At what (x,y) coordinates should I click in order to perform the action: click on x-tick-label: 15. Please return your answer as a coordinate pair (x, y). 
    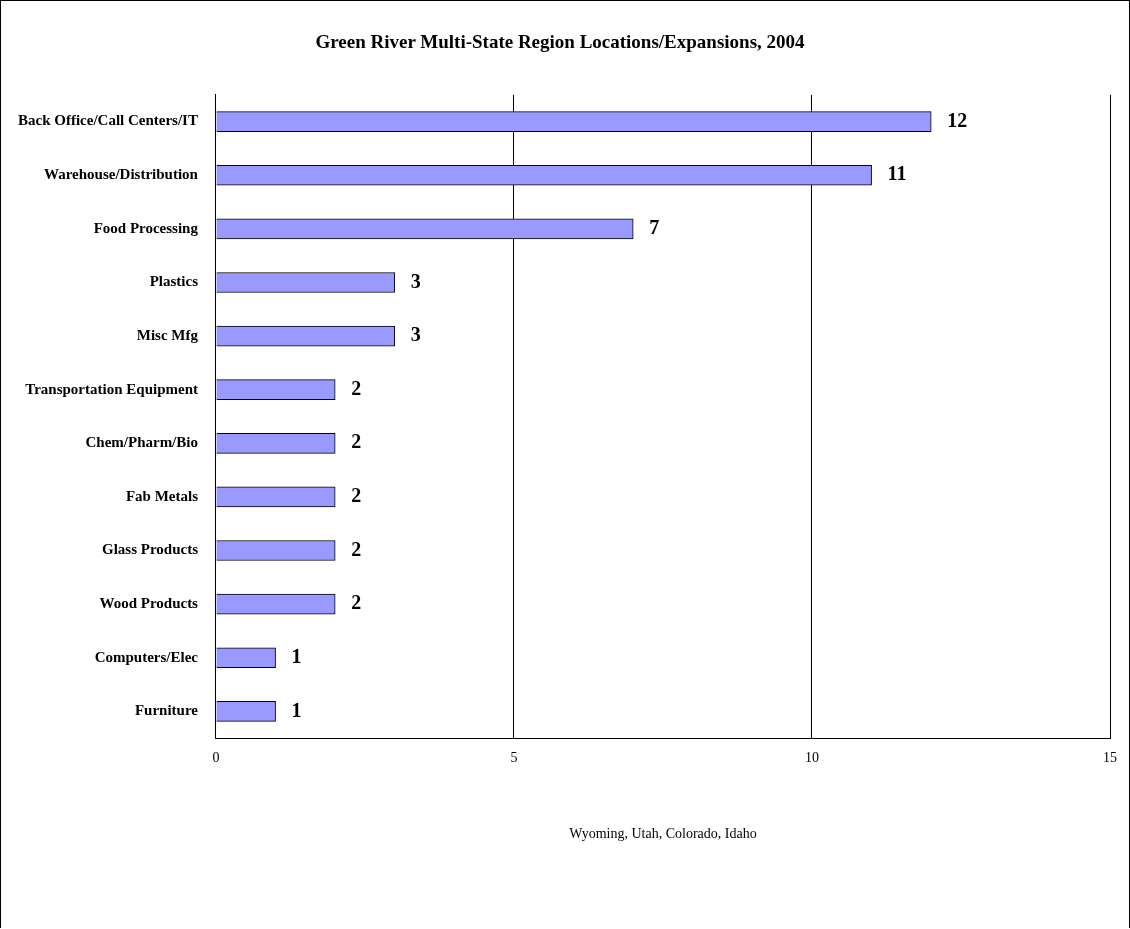
    Looking at the image, I should click on (1110, 758).